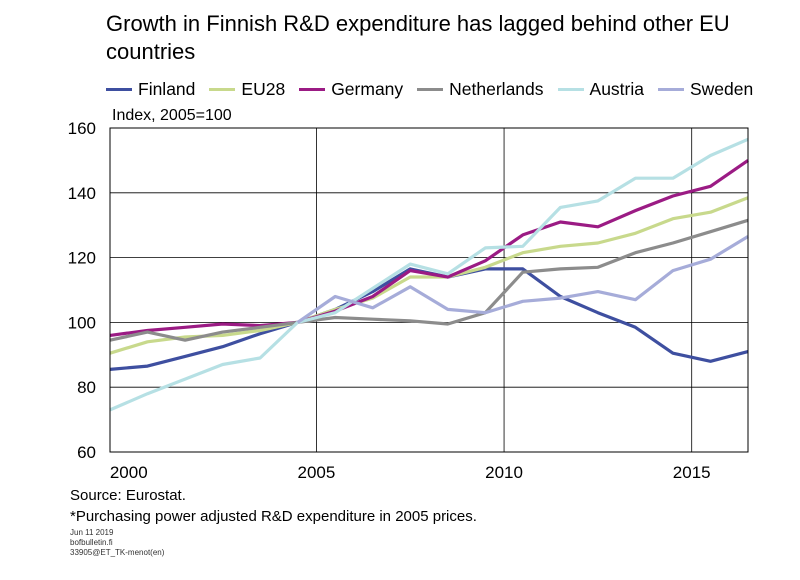 The height and width of the screenshot is (580, 800). I want to click on y-tick-label: 60, so click(86, 452).